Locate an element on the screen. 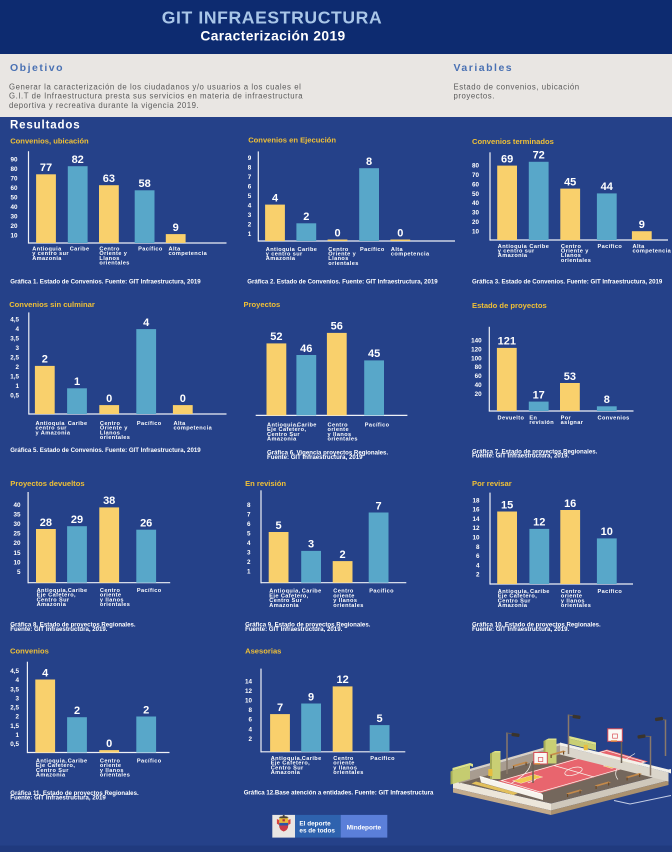  svg-text: Convenios is located at coordinates (29, 651).